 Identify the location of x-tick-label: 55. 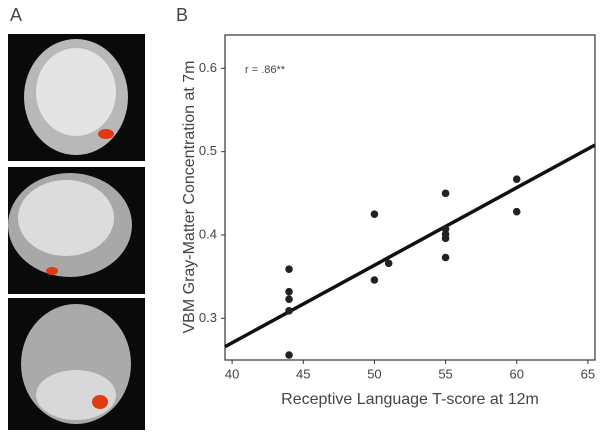
(445, 373).